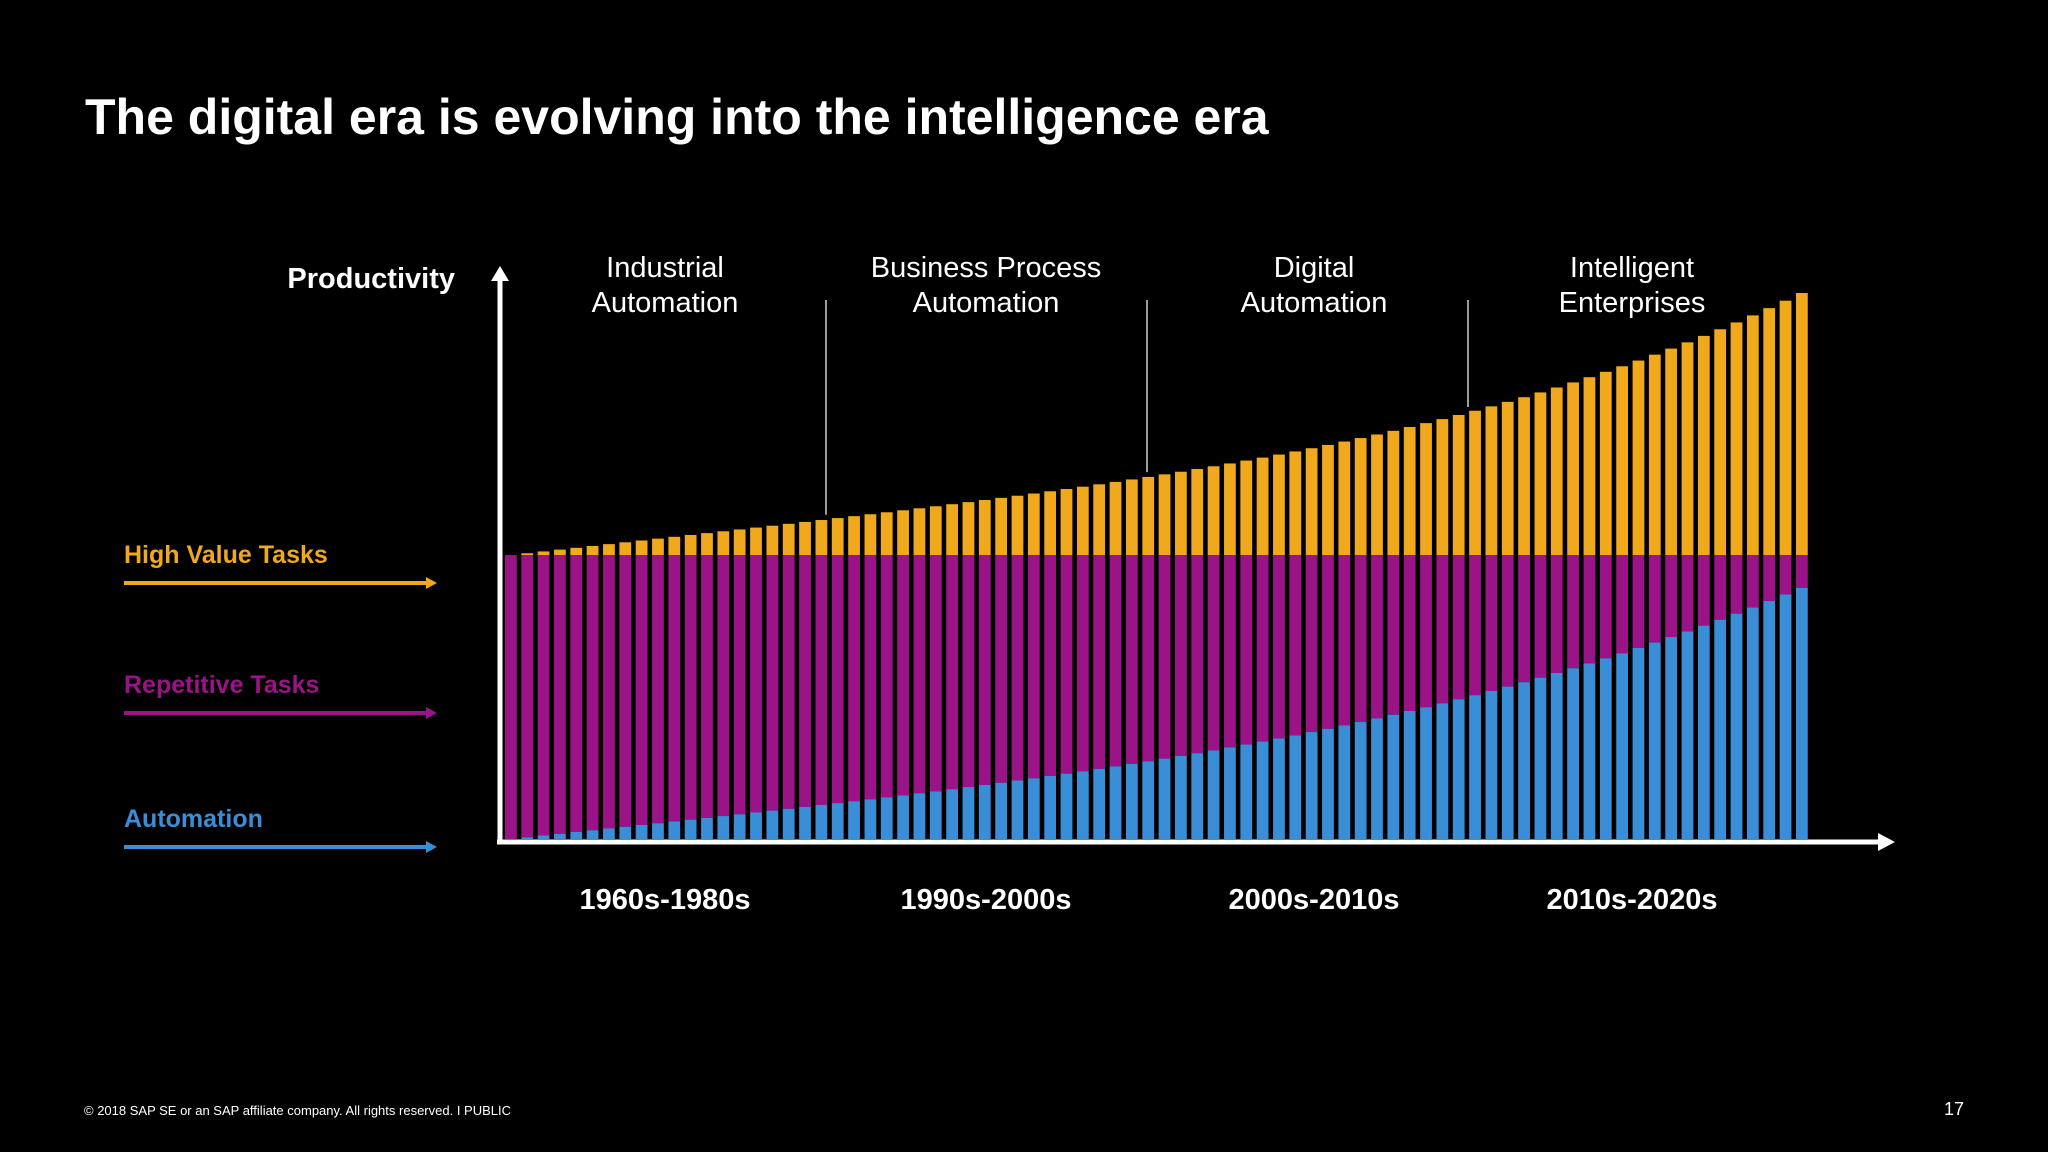  I want to click on era-label: Digital, so click(1314, 268).